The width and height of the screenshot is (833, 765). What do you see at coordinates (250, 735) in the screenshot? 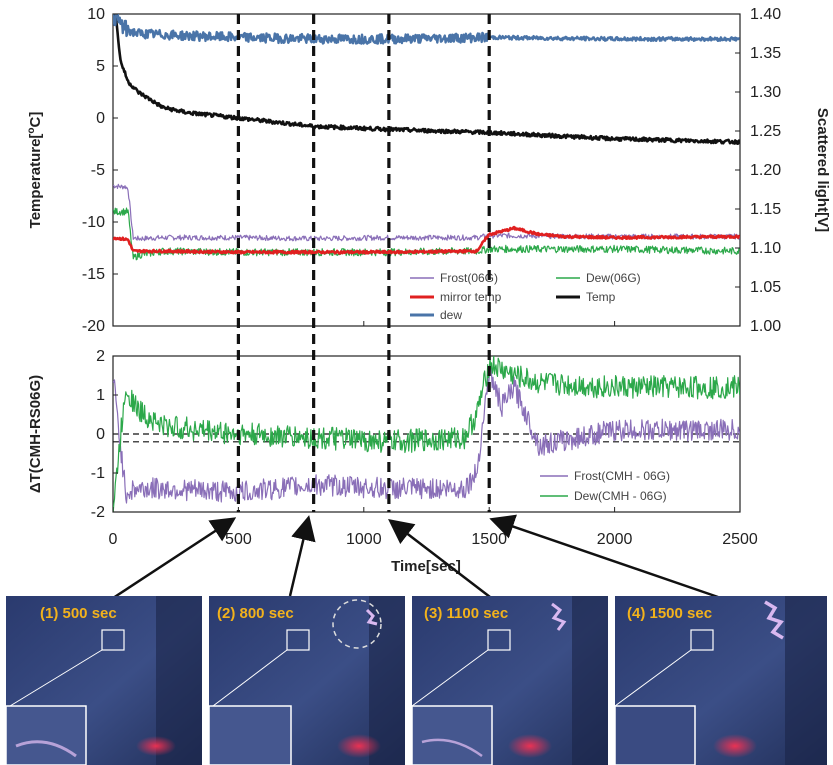
I see `photo-2-inset` at bounding box center [250, 735].